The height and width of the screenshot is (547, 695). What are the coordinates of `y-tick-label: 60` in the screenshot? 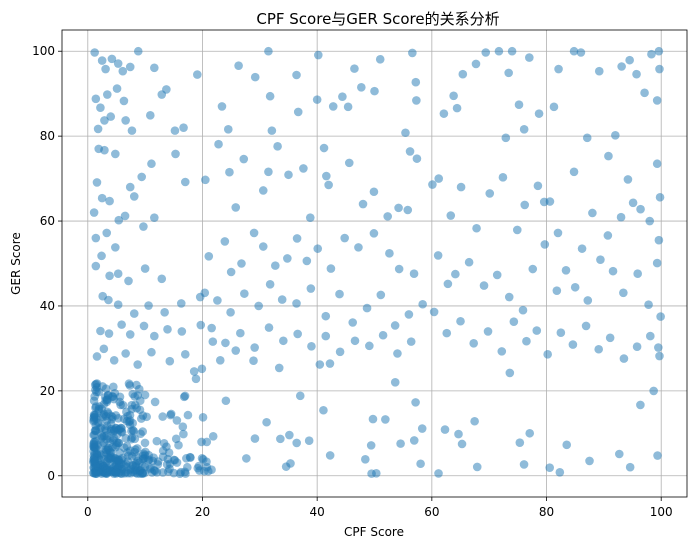 It's located at (47, 221).